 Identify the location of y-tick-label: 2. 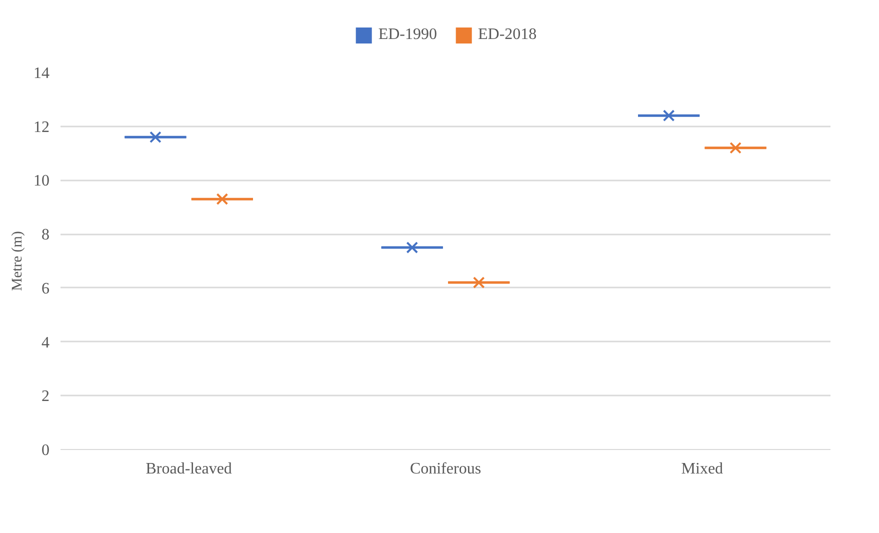
(46, 397).